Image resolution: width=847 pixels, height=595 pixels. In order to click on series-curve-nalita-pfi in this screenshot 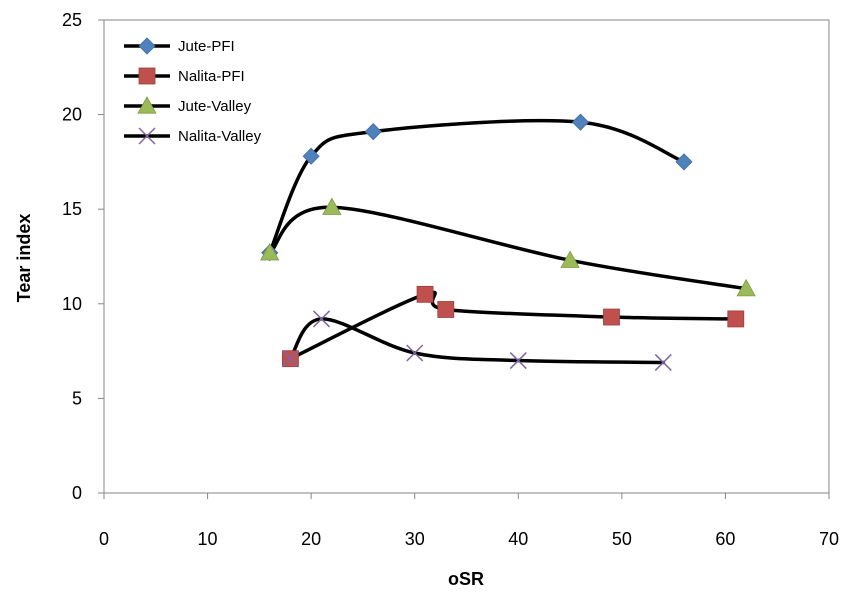, I will do `click(513, 325)`.